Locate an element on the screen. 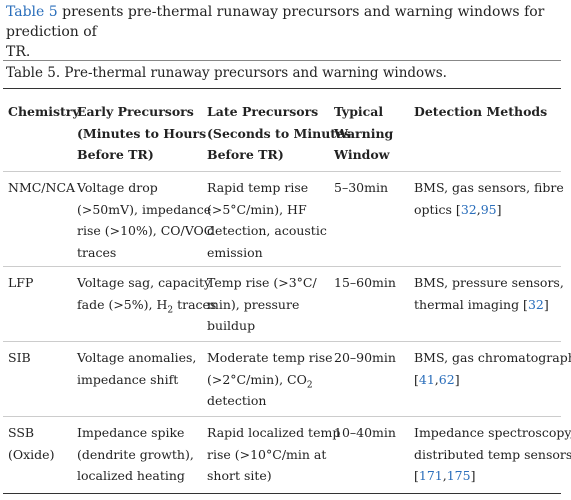  row-lfp-window: 15–60min is located at coordinates (365, 282).